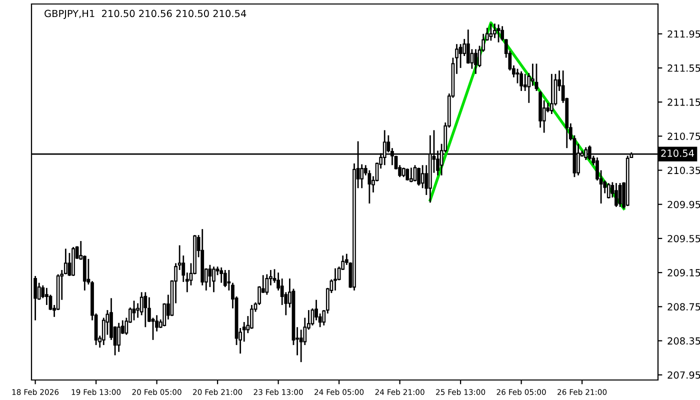 This screenshot has width=700, height=400. I want to click on ref-line-label: 210.54, so click(677, 153).